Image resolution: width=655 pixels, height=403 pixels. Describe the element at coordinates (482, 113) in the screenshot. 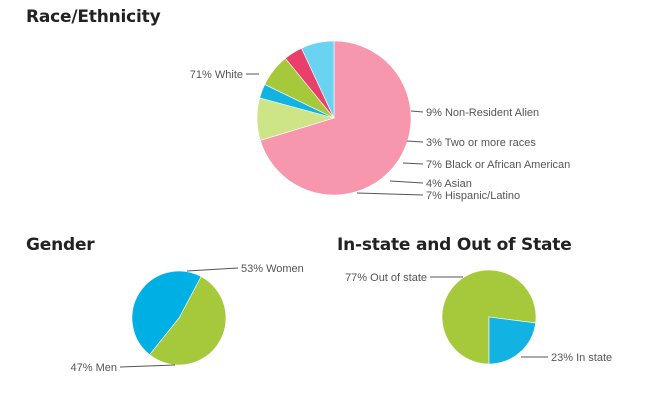

I see `slice-label-non-resident-alien: 9% Non-Resident Alien` at that location.